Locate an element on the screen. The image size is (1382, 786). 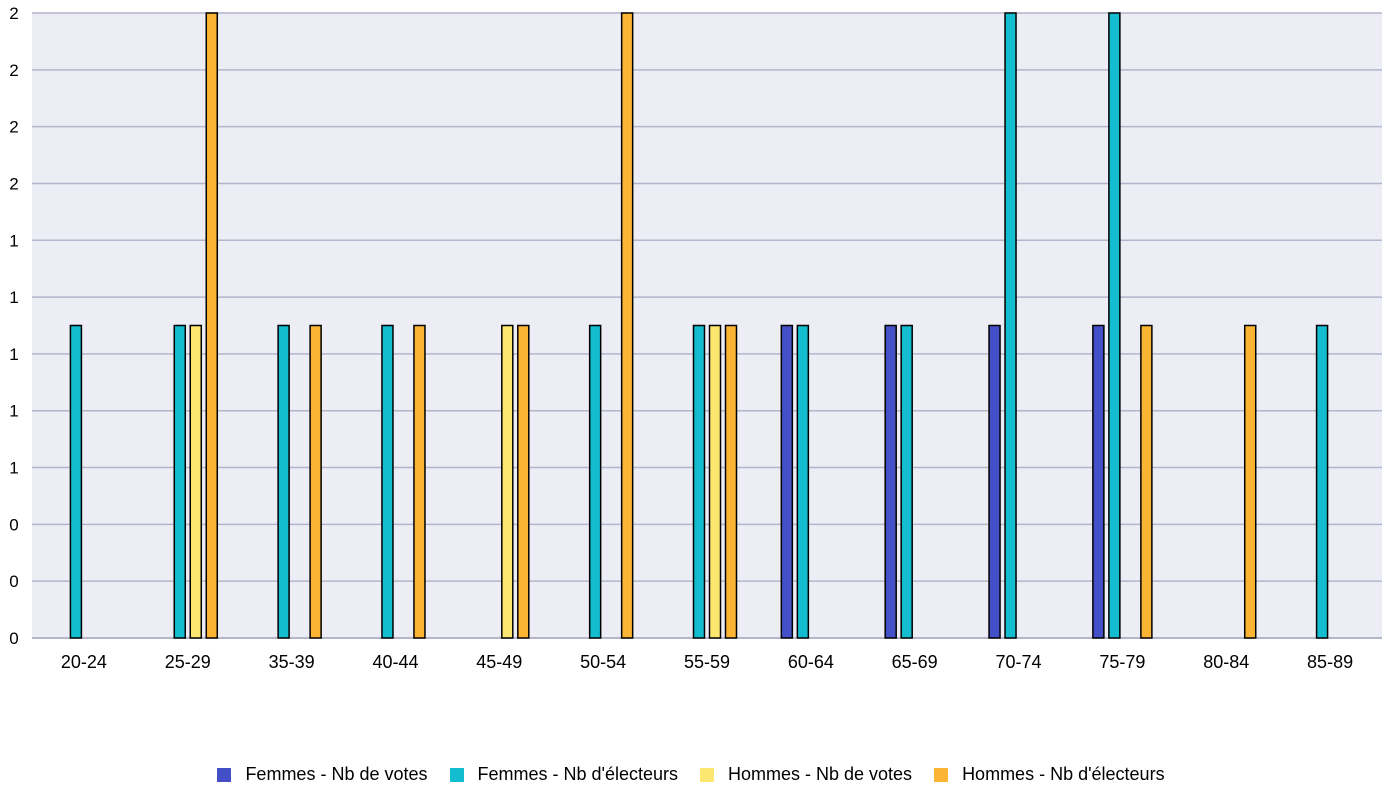
legend-label: Hommes - Nb de votes is located at coordinates (820, 774).